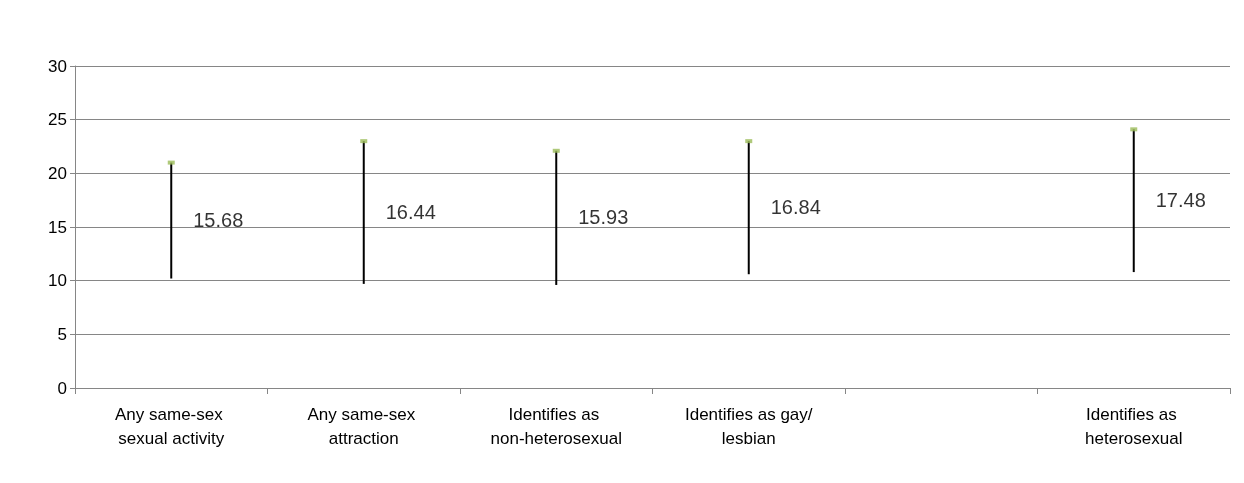 The height and width of the screenshot is (483, 1244). What do you see at coordinates (795, 207) in the screenshot?
I see `annotation: 16.84` at bounding box center [795, 207].